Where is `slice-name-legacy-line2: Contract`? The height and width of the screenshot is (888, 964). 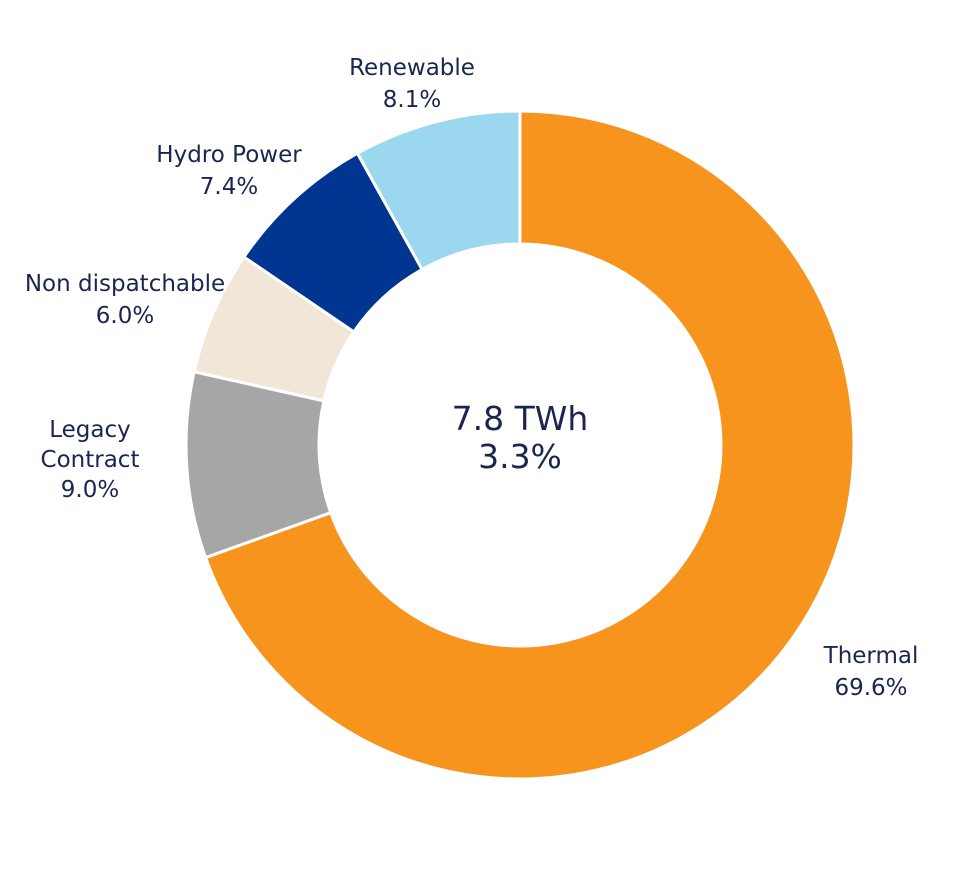 slice-name-legacy-line2: Contract is located at coordinates (90, 460).